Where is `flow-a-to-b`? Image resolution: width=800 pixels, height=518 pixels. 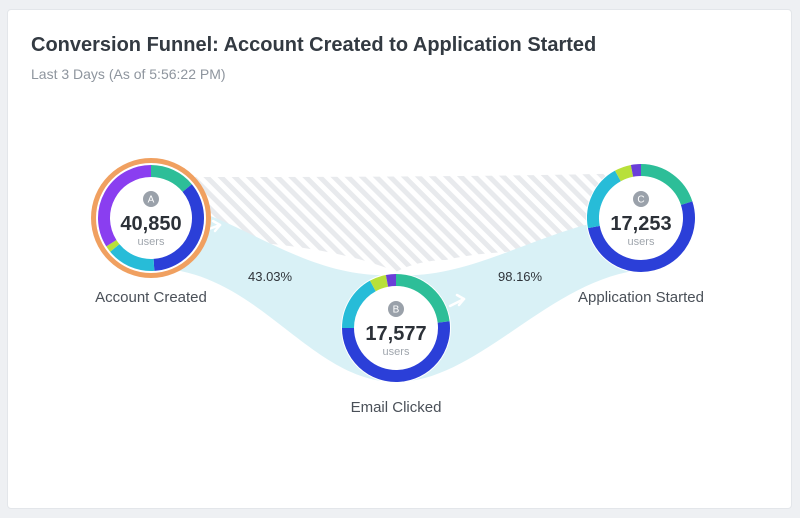
flow-a-to-b is located at coordinates (273, 291).